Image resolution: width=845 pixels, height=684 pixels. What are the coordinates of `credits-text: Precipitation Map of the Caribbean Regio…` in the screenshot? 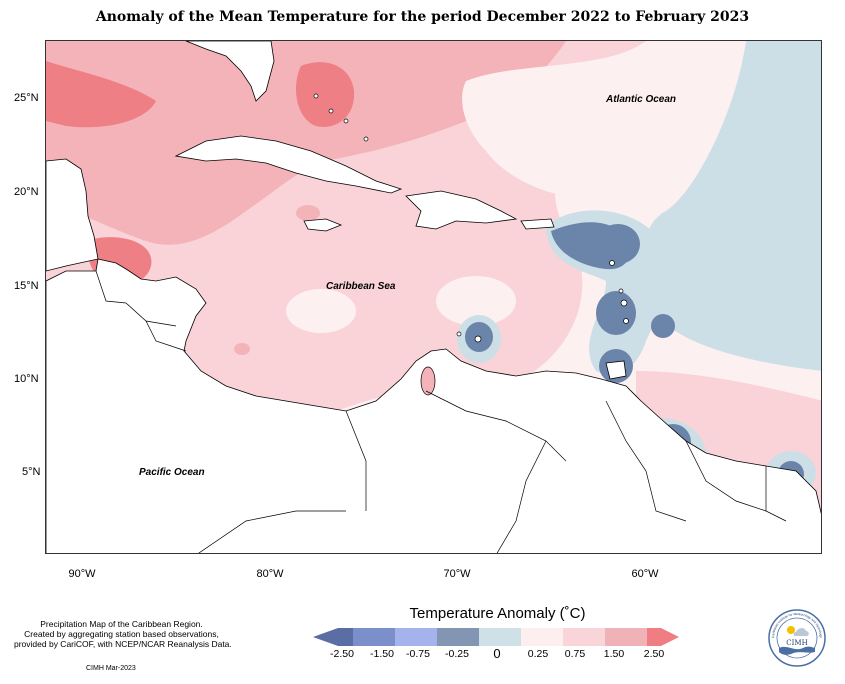 It's located at (123, 634).